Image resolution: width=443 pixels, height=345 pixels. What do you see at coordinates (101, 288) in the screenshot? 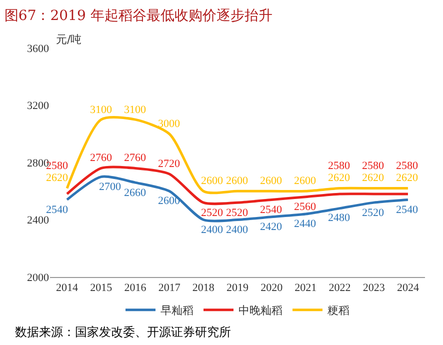
I see `x-tick-label: 2015` at bounding box center [101, 288].